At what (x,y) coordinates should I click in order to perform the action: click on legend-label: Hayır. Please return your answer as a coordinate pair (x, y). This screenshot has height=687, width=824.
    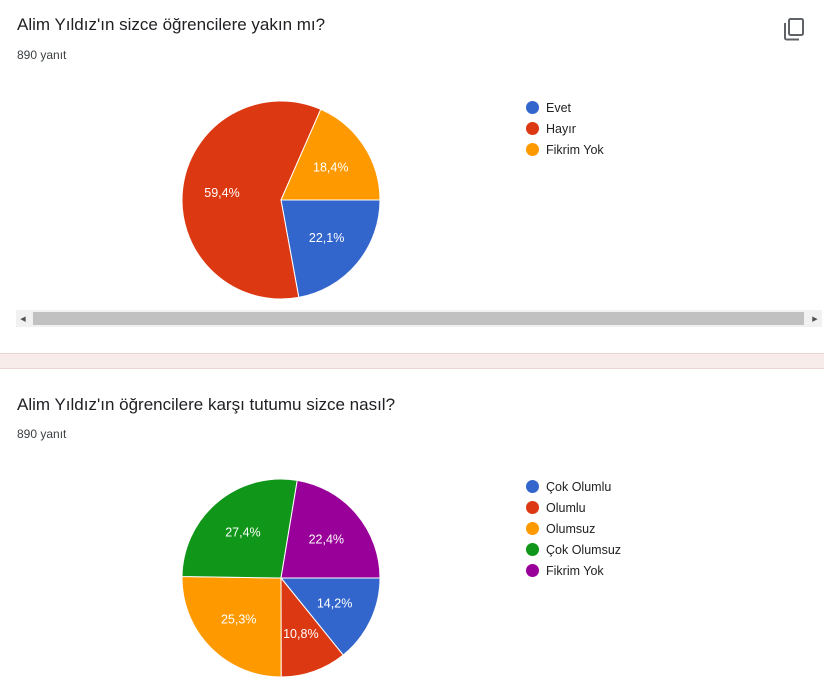
    Looking at the image, I should click on (561, 128).